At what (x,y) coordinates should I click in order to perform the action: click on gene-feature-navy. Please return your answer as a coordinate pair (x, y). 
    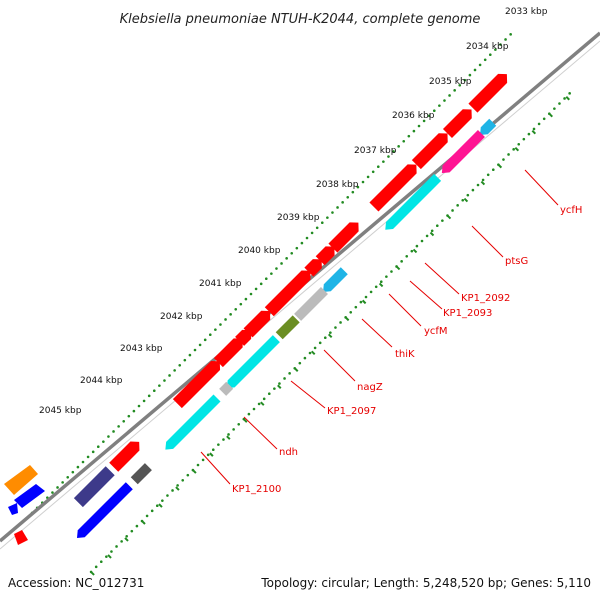
    Looking at the image, I should click on (94, 487).